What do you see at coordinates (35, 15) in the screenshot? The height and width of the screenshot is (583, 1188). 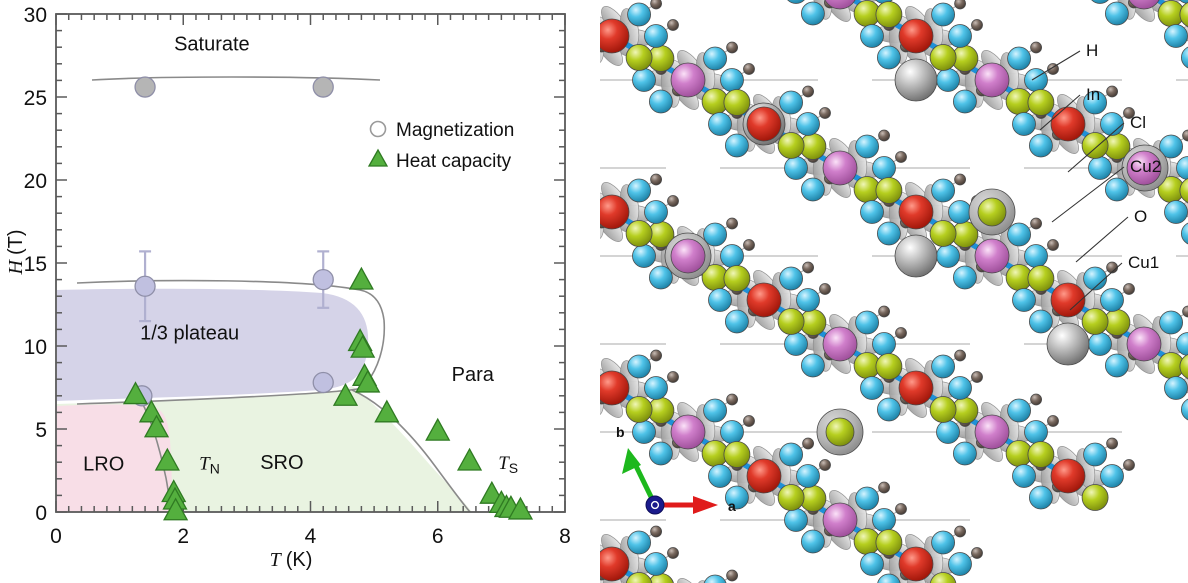 I see `y-tick-label: 30` at bounding box center [35, 15].